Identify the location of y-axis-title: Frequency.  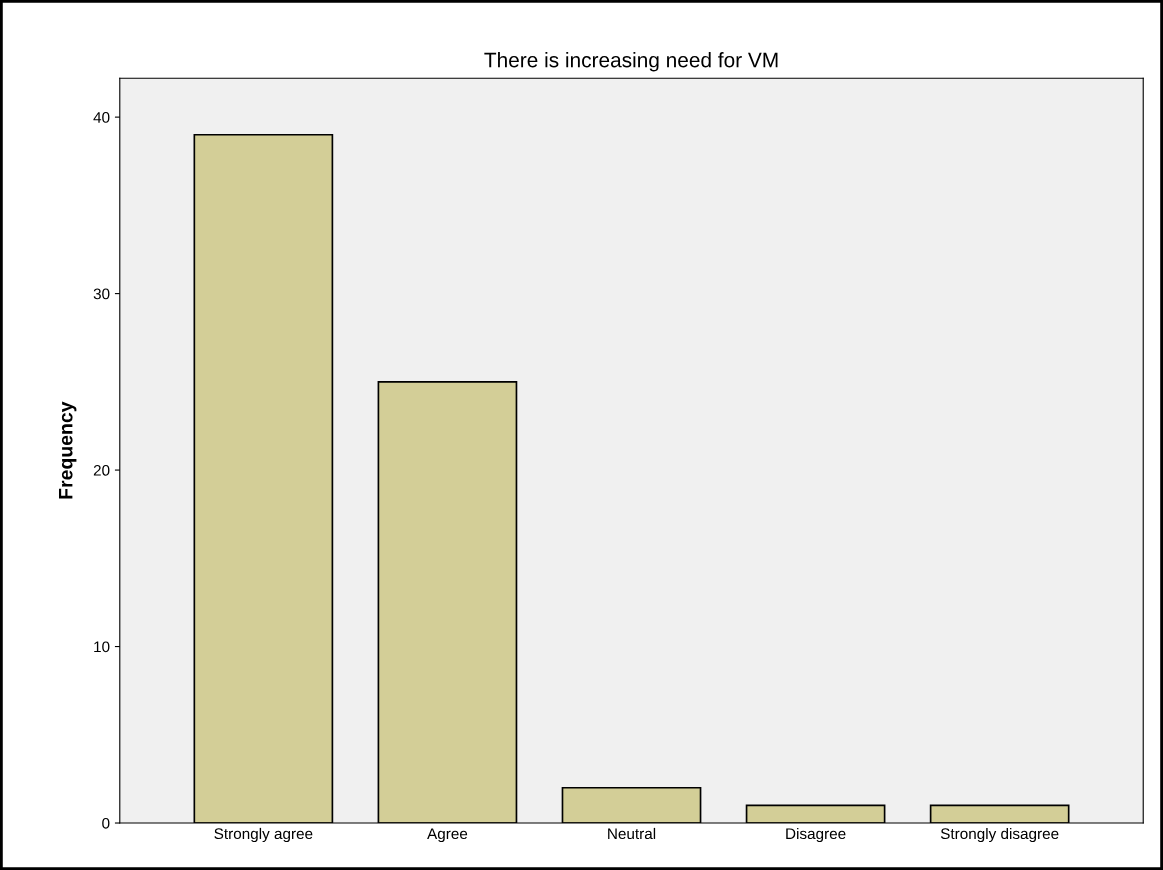
(68, 450).